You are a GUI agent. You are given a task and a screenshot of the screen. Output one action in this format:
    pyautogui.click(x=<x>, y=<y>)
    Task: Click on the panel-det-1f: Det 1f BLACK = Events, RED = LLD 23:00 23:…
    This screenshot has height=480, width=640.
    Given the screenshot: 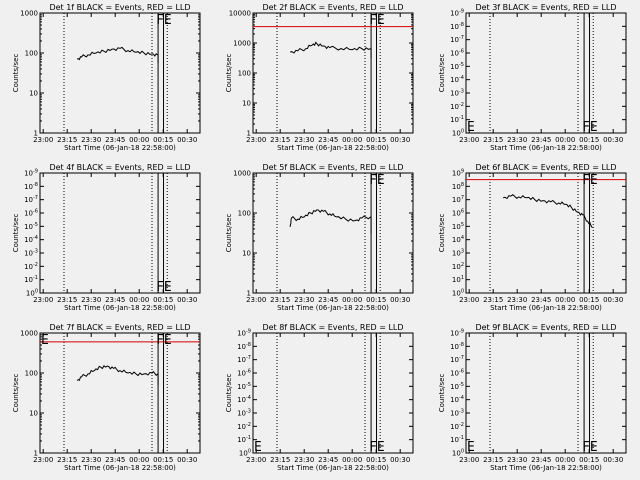 What is the action you would take?
    pyautogui.click(x=106, y=77)
    